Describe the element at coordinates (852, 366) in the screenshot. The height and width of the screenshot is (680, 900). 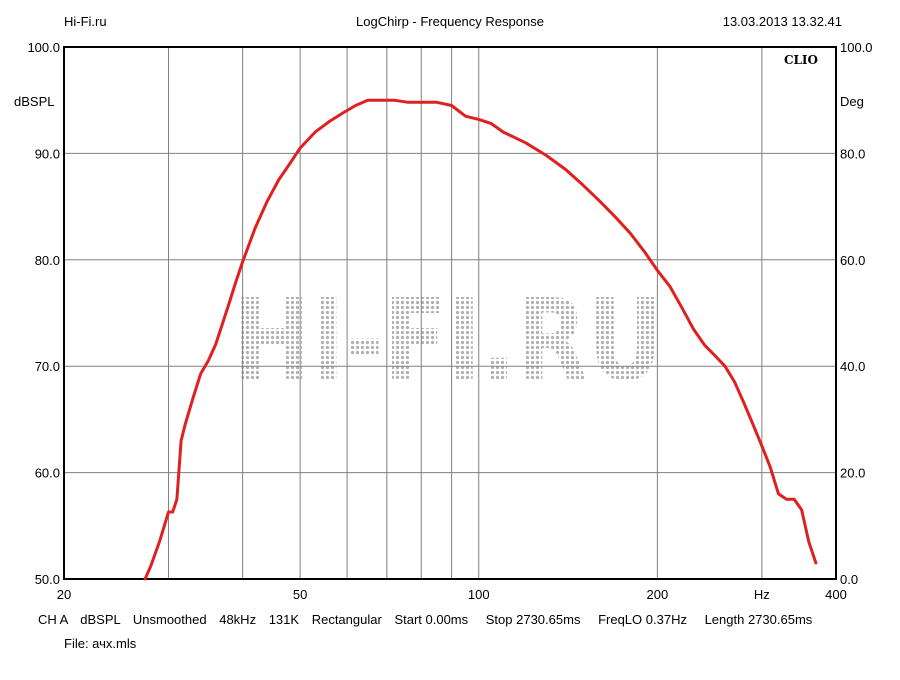
I see `y2-tick-label: 40.0` at that location.